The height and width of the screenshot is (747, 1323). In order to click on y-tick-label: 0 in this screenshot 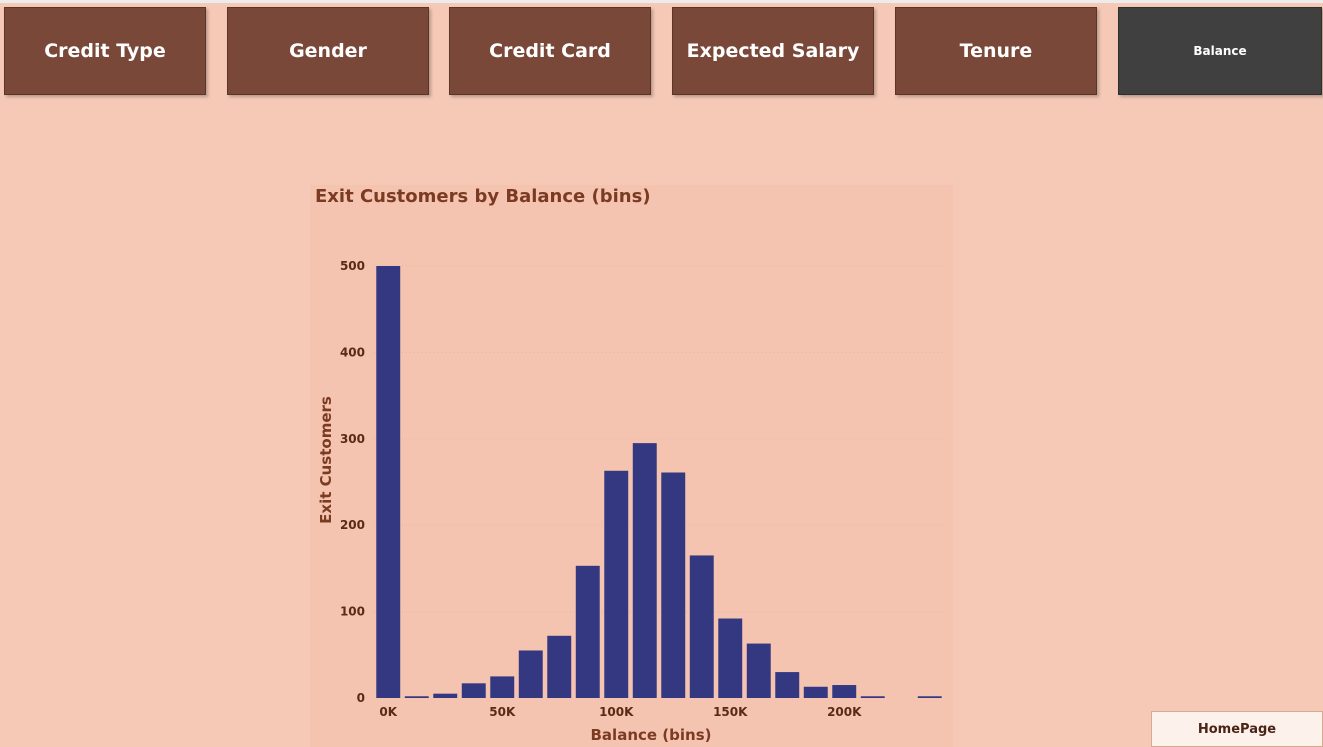, I will do `click(361, 698)`.